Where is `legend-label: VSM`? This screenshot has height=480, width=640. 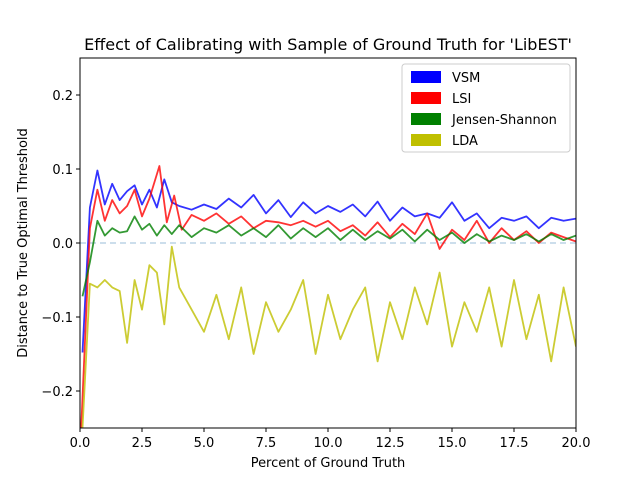 legend-label: VSM is located at coordinates (466, 78).